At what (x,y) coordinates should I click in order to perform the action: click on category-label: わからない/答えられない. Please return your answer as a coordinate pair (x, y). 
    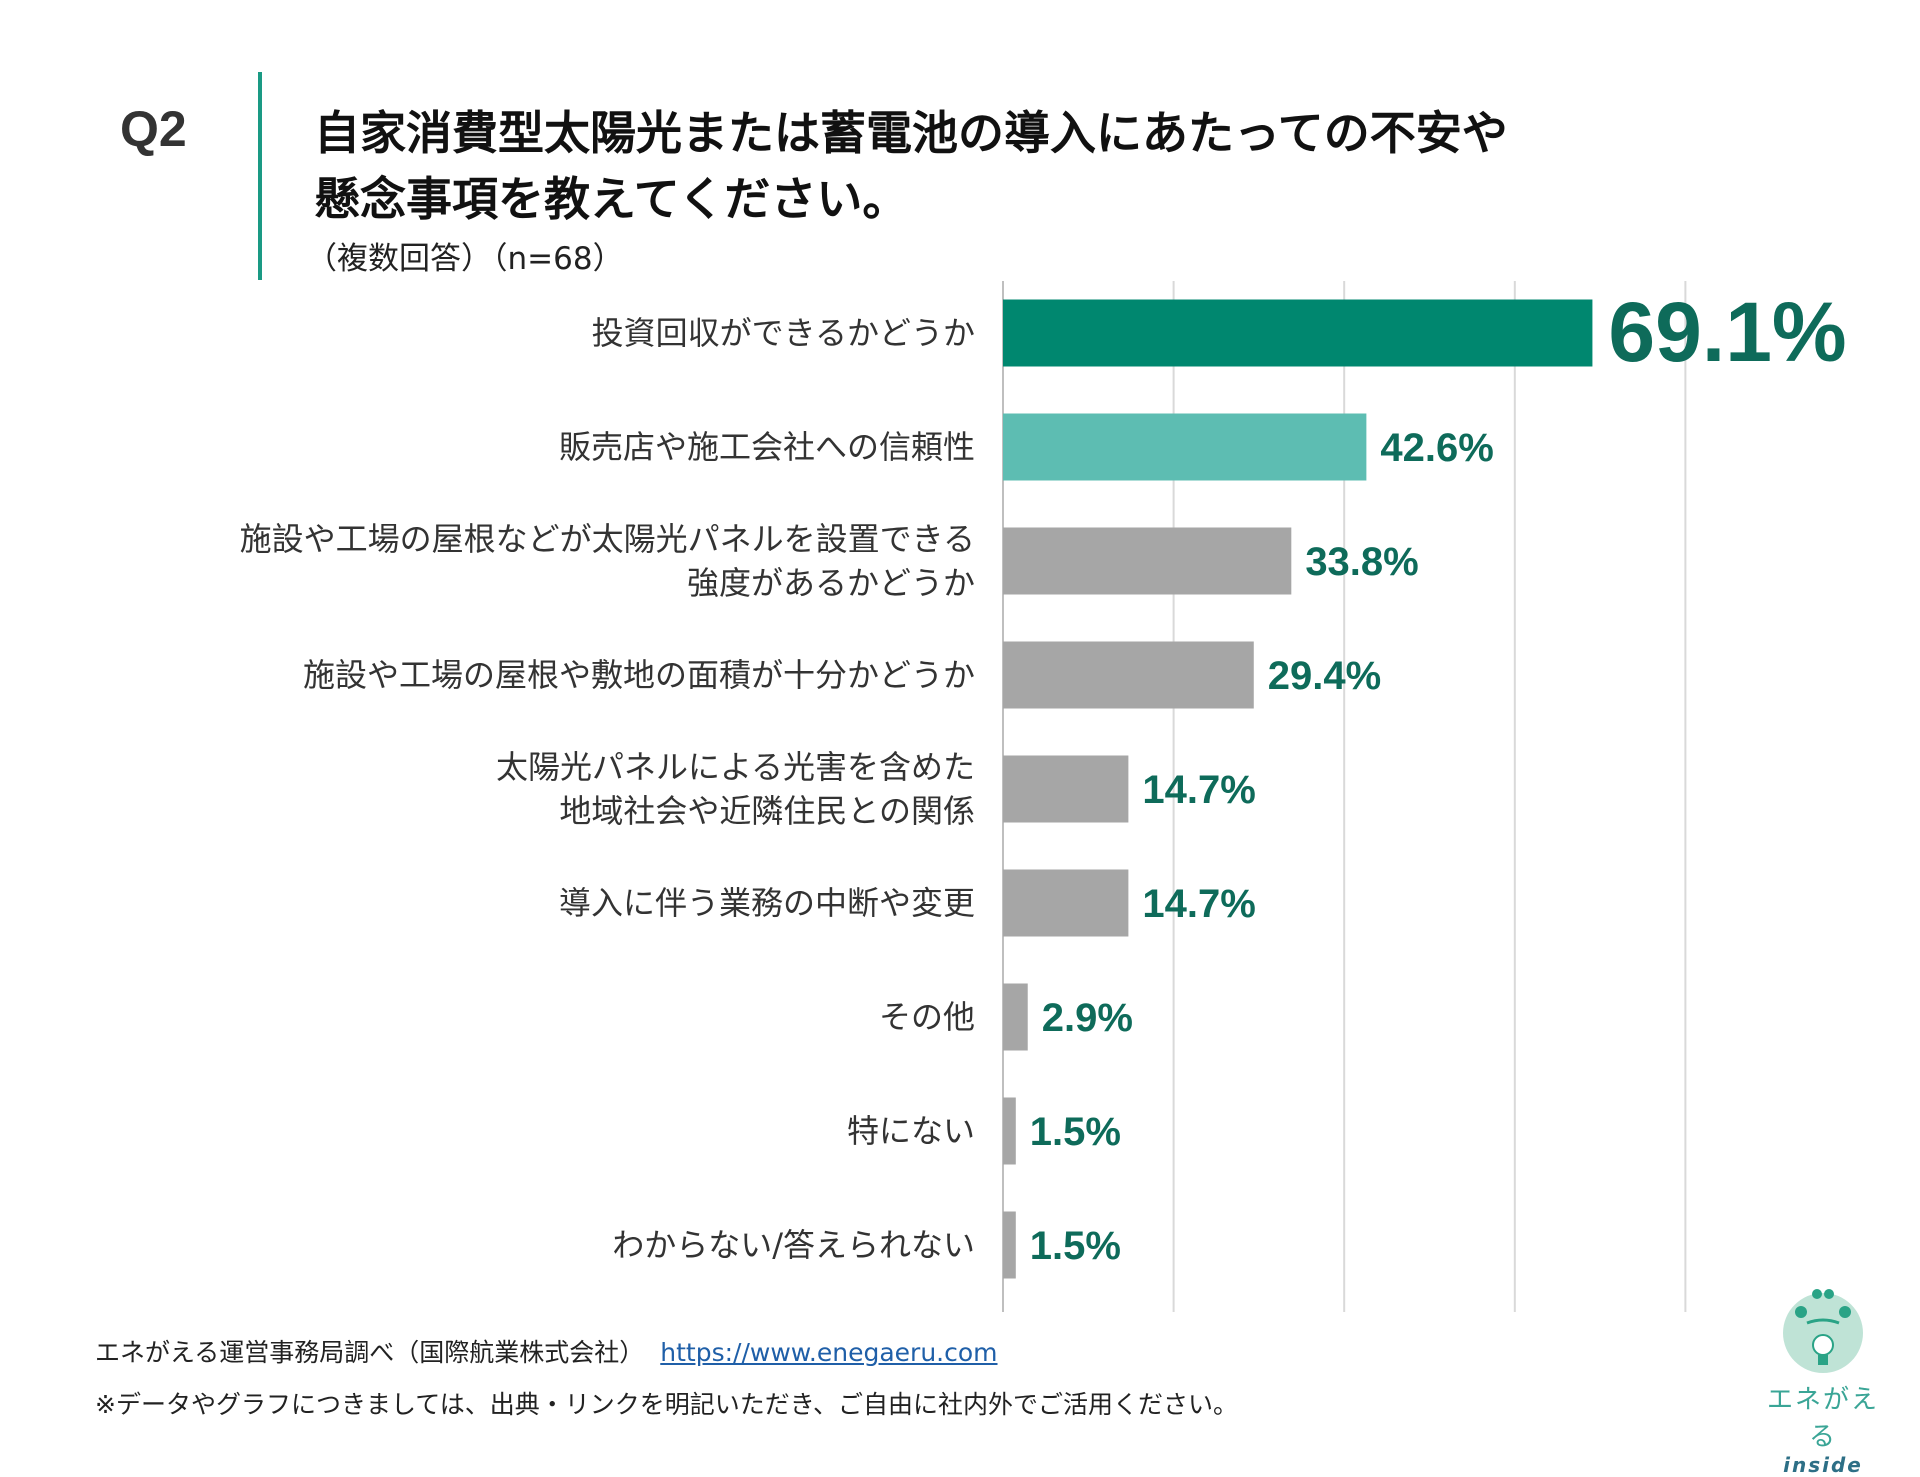
    Looking at the image, I should click on (793, 1245).